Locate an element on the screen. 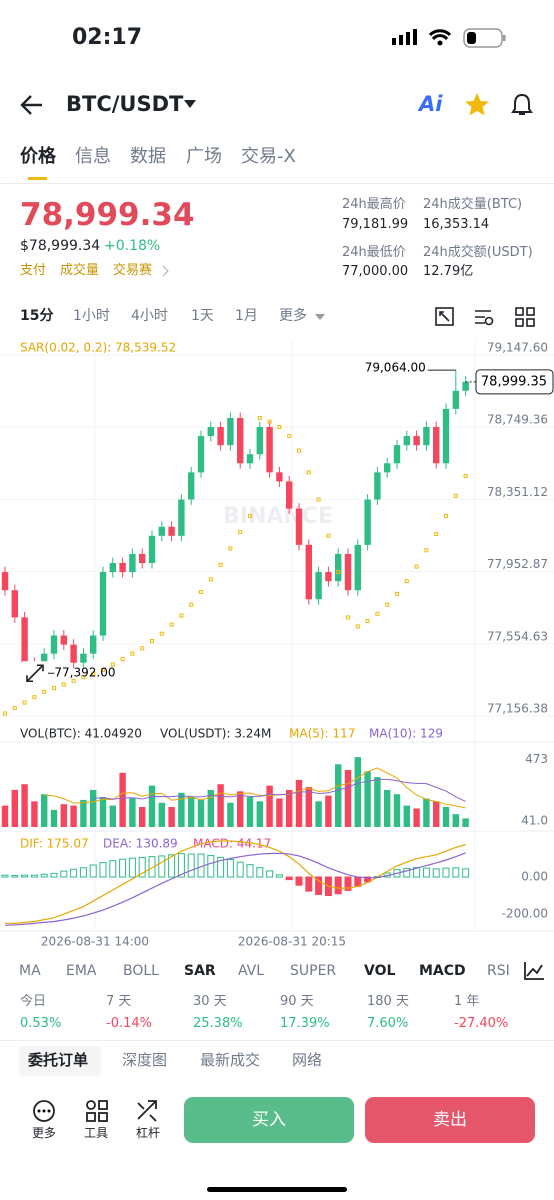 The height and width of the screenshot is (1200, 554). volume-legend: MA(5): 117 is located at coordinates (322, 734).